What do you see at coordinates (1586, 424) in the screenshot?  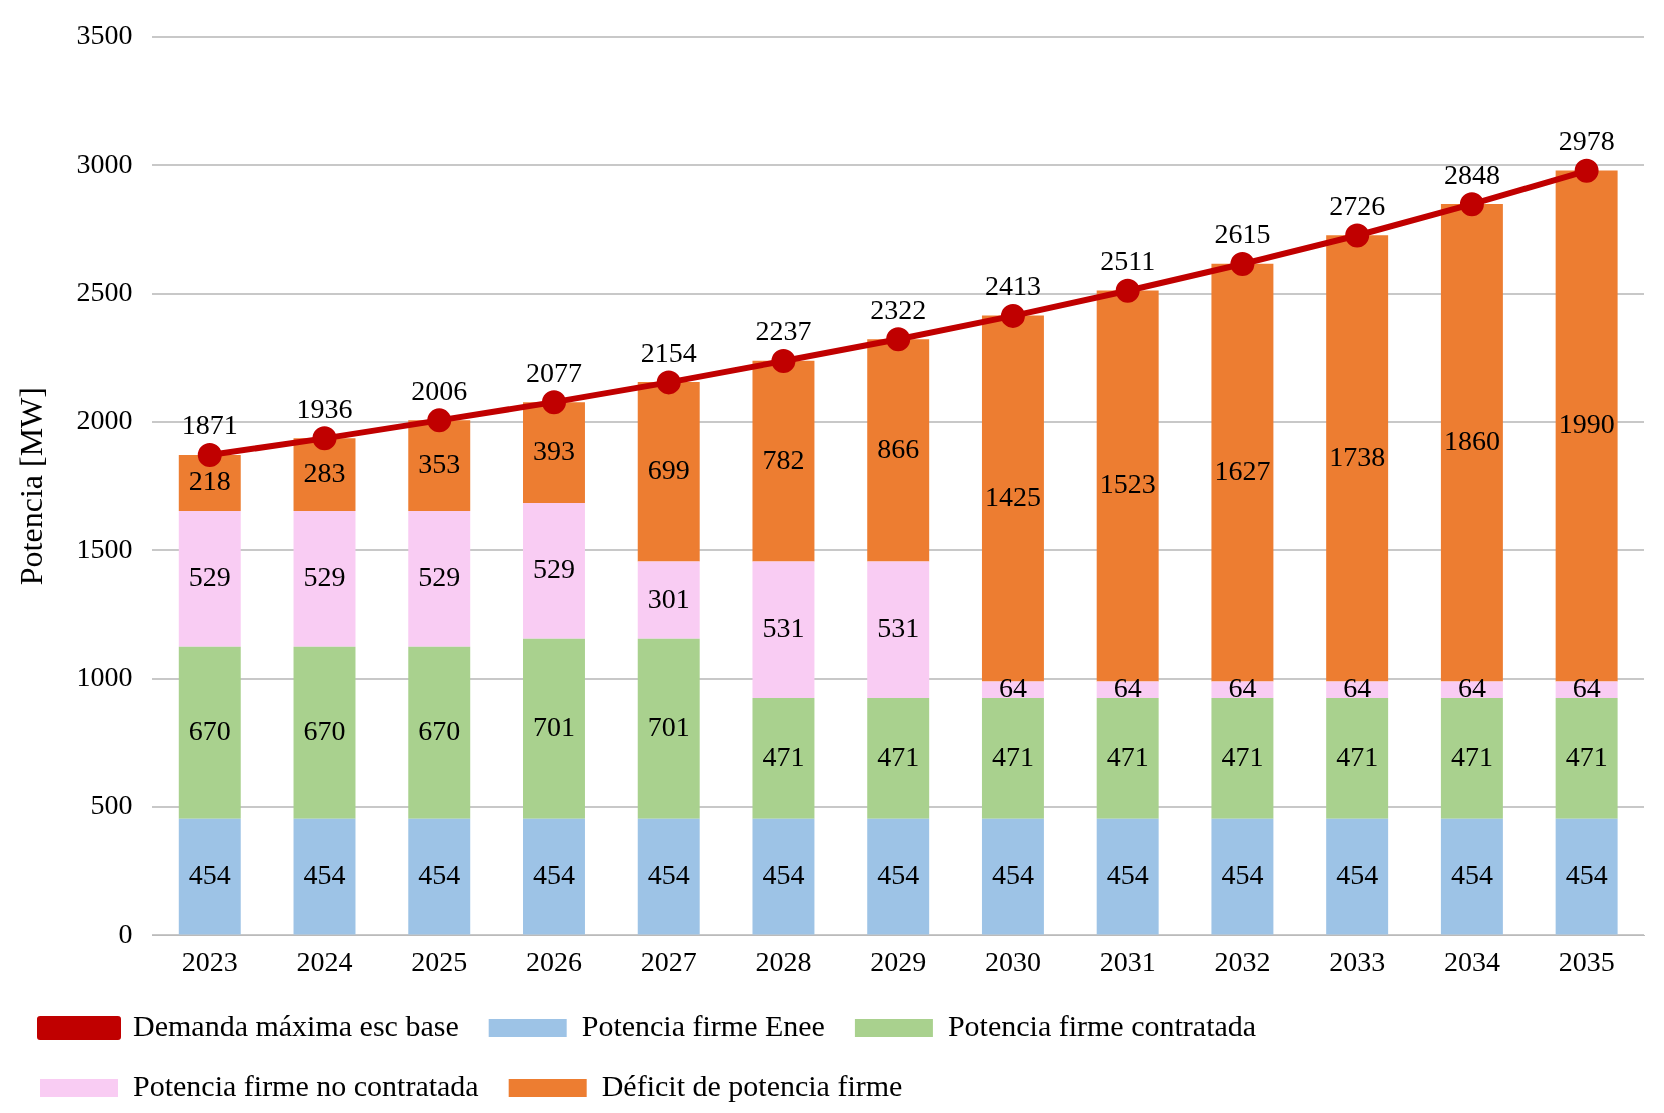 I see `data-label: 1990` at bounding box center [1586, 424].